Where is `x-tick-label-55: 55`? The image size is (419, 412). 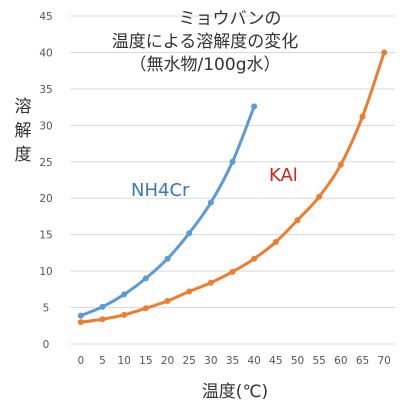
x-tick-label-55: 55 is located at coordinates (318, 361).